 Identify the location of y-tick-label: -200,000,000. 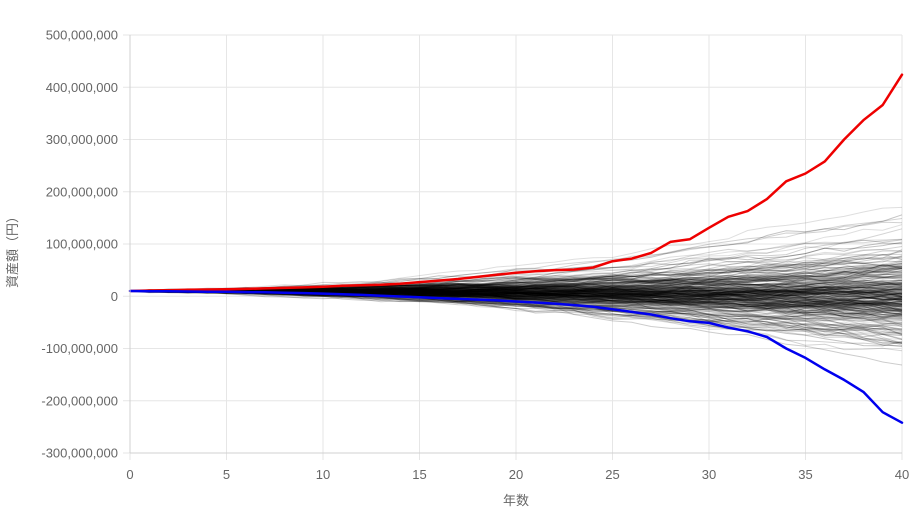
(79, 400).